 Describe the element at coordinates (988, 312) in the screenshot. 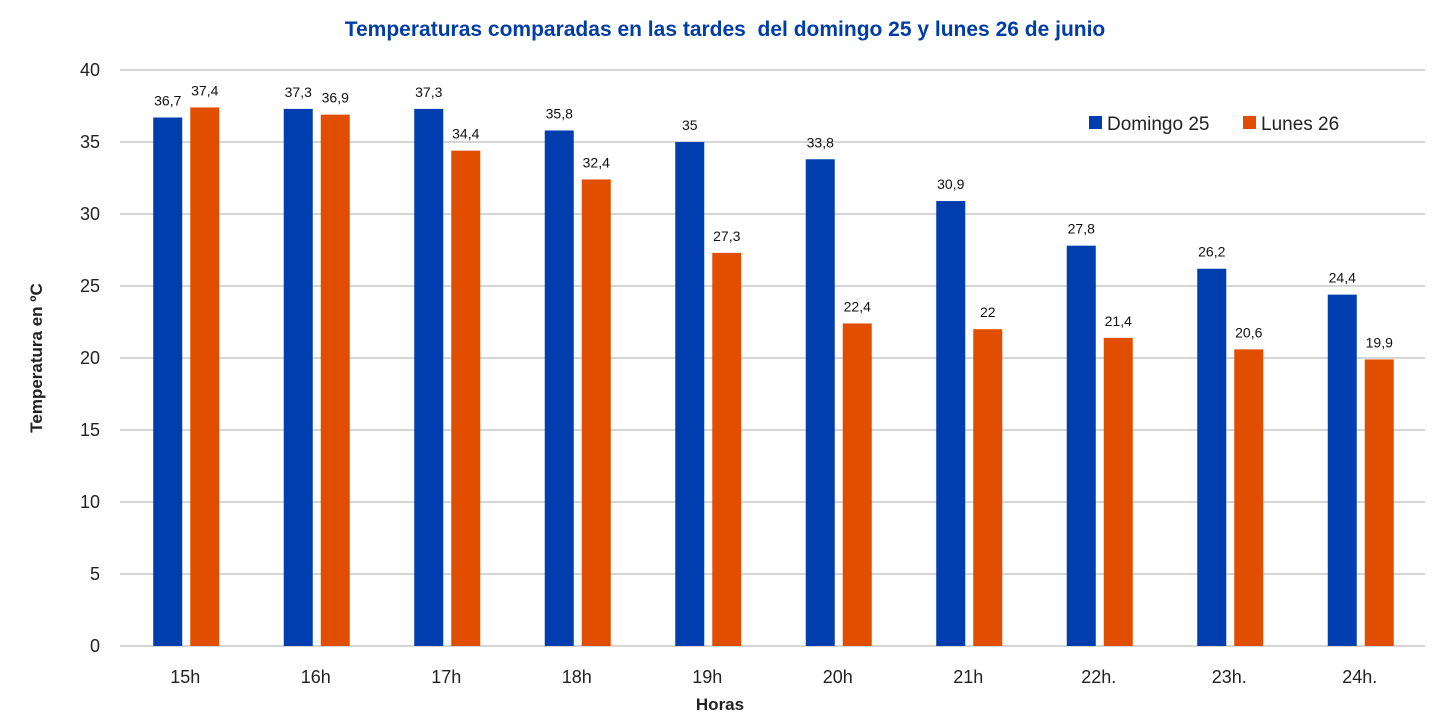

I see `data-label: 22` at that location.